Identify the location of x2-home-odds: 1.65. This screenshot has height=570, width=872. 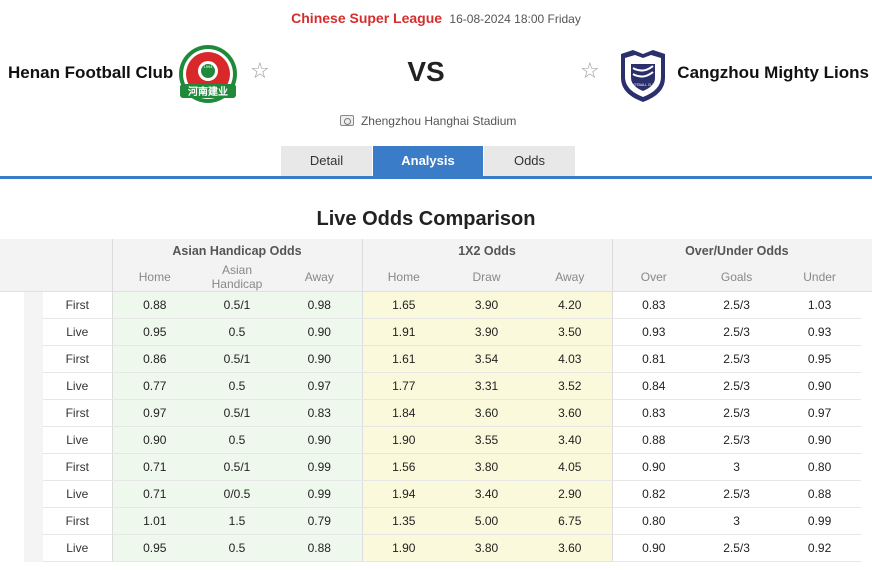
(403, 305).